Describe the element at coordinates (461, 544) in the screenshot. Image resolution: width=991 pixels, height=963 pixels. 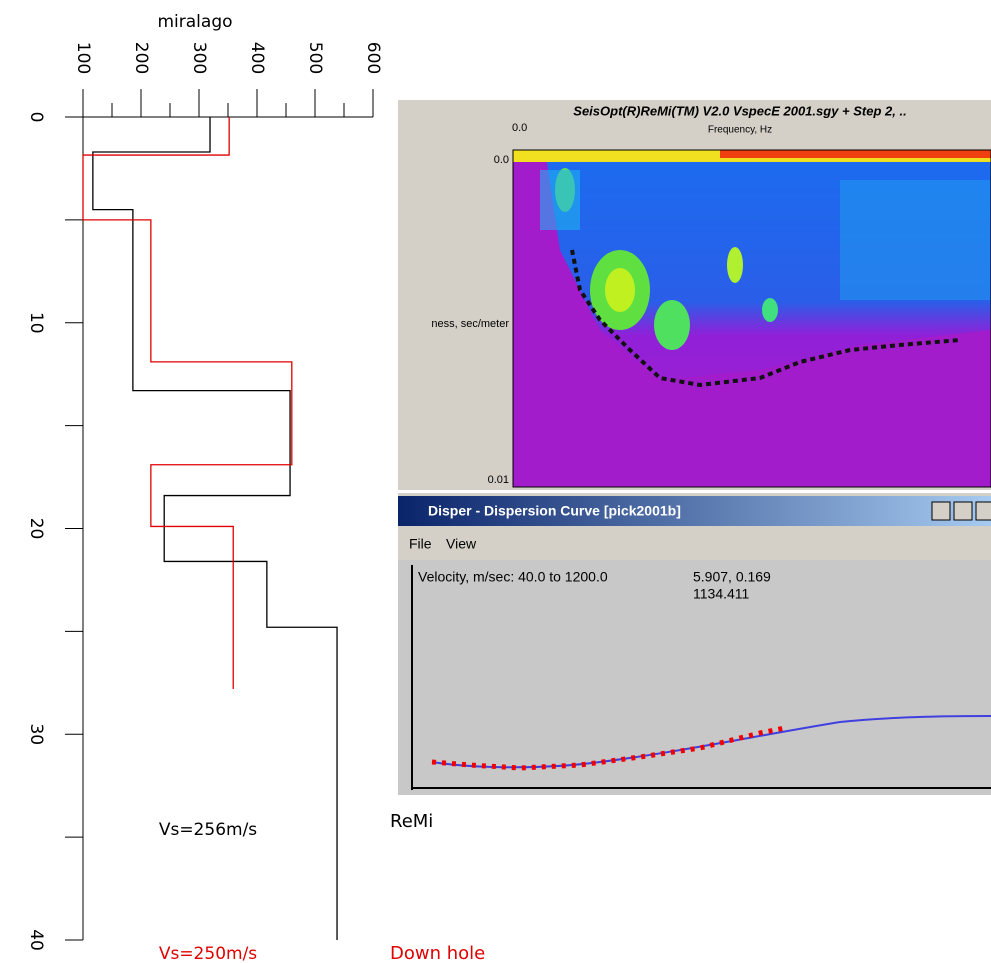
I see `menu-item: View` at that location.